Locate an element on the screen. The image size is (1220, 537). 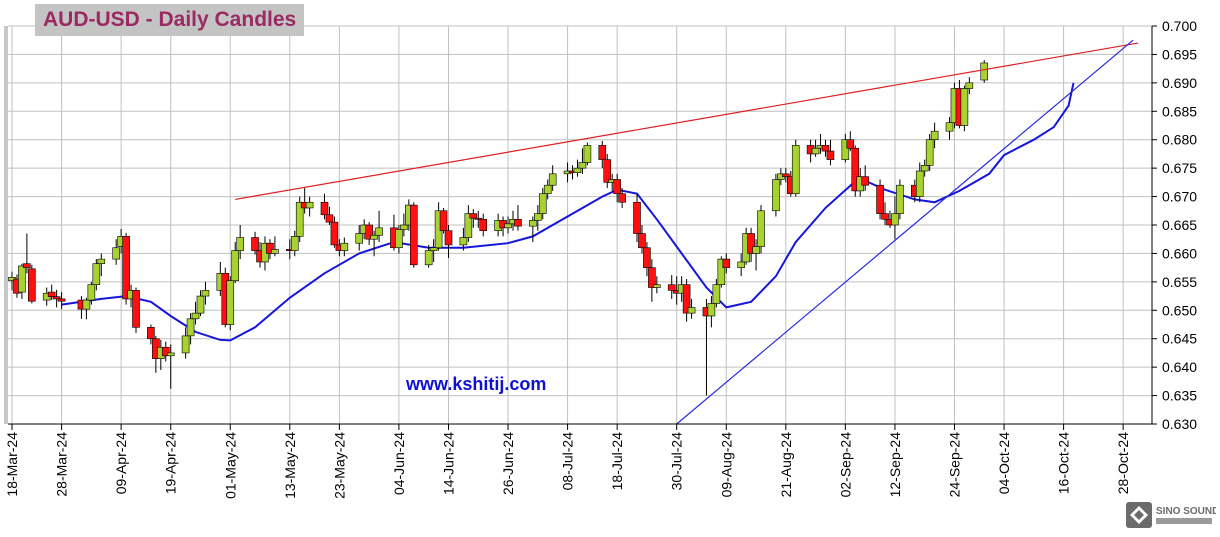
y-tick-label: 0.645 is located at coordinates (1179, 339).